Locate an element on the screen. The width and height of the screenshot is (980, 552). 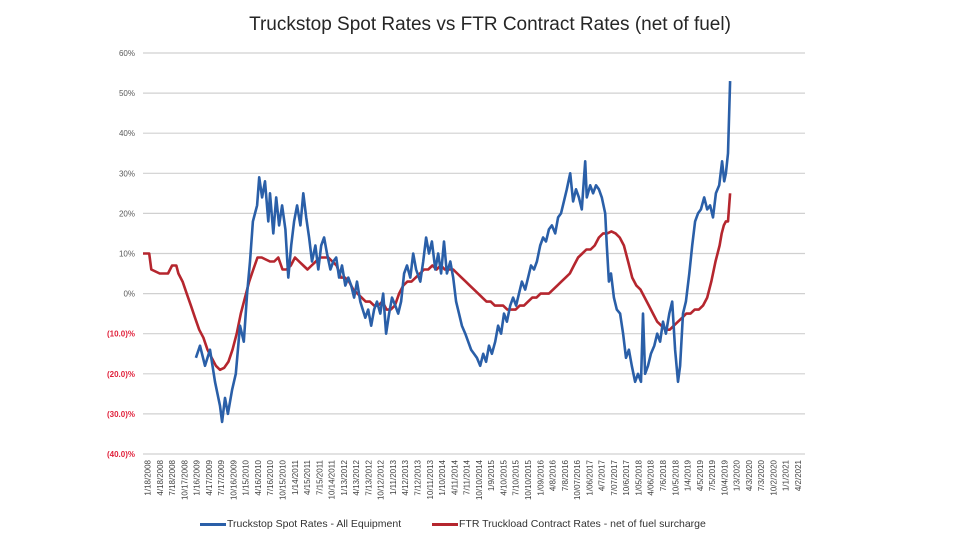
x-tick-label: 7/6/2018 is located at coordinates (663, 475).